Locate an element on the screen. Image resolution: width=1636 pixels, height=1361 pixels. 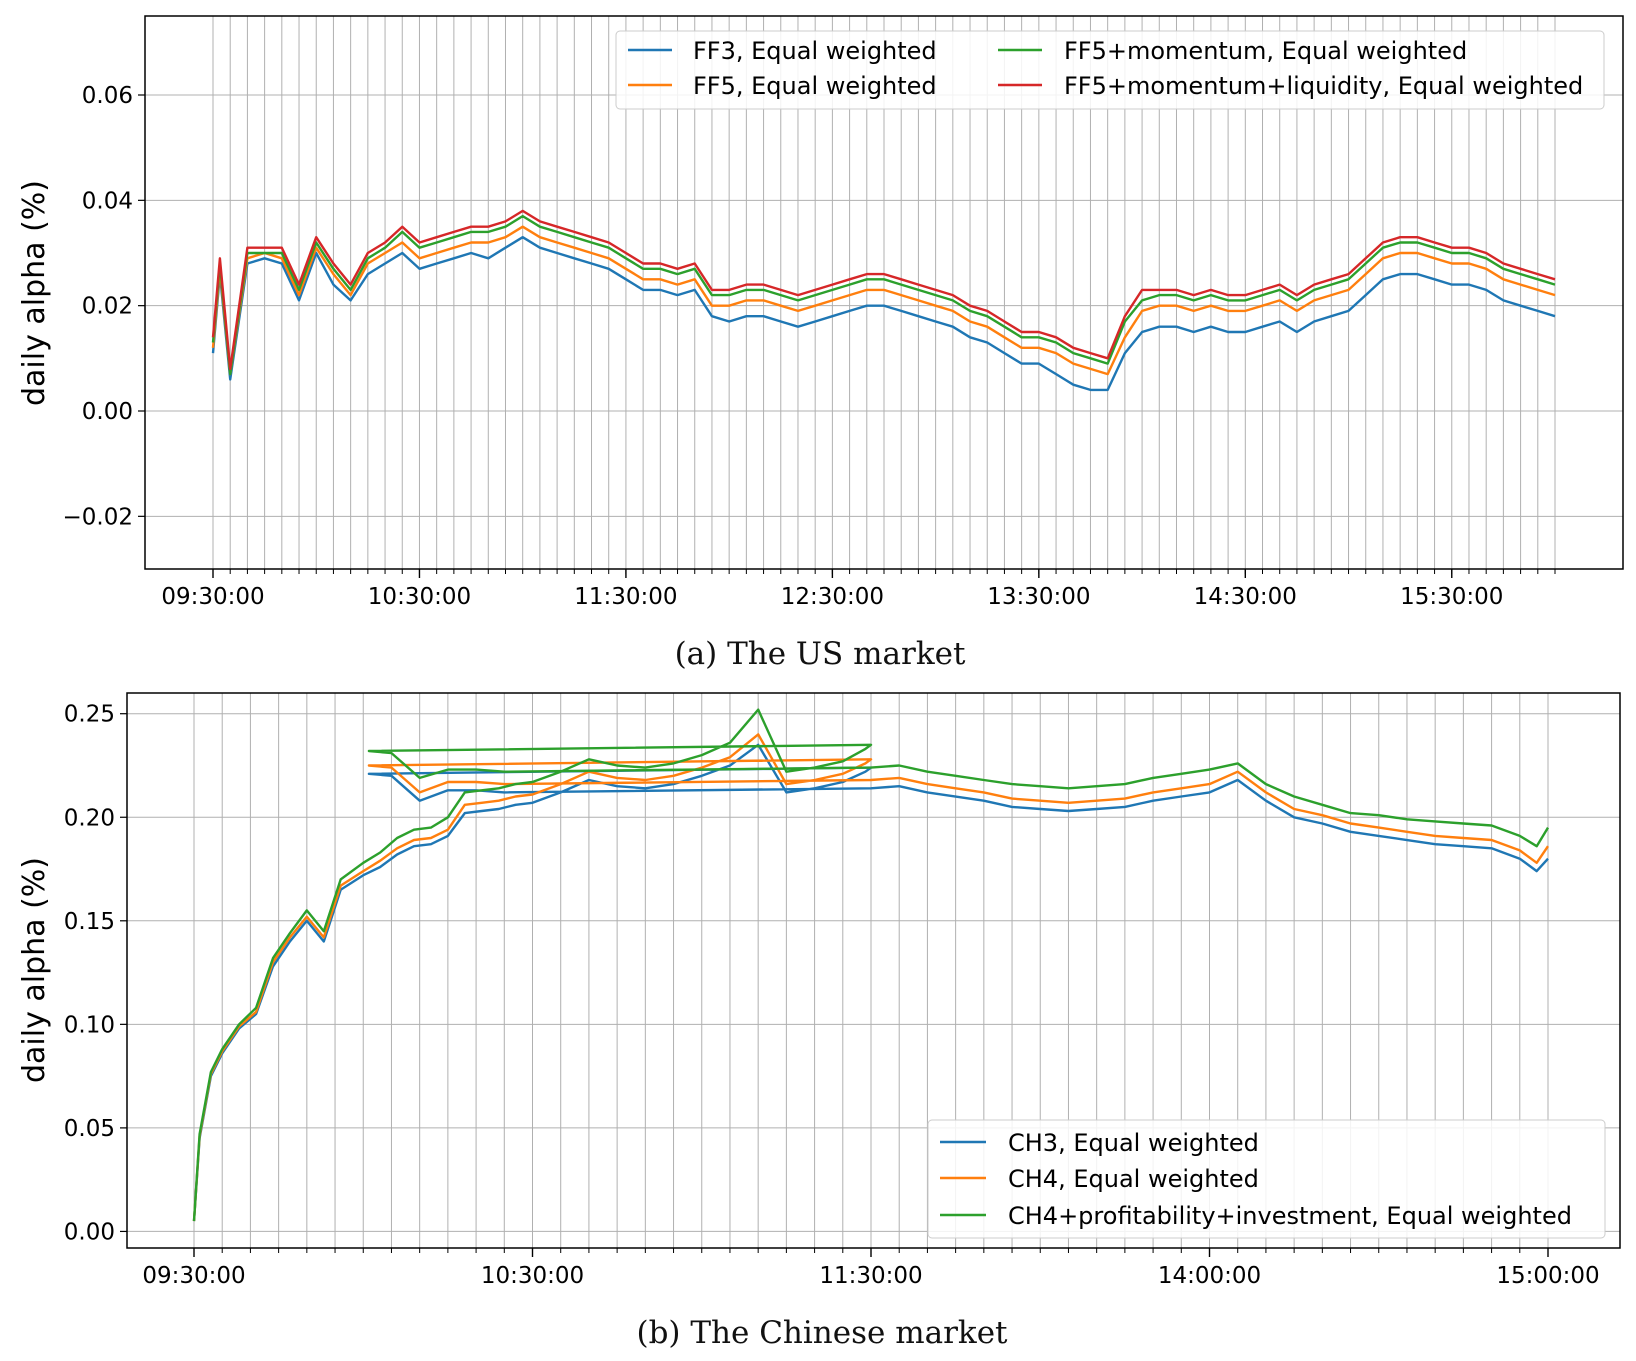
y-tick-label: 0.15 is located at coordinates (89, 922).